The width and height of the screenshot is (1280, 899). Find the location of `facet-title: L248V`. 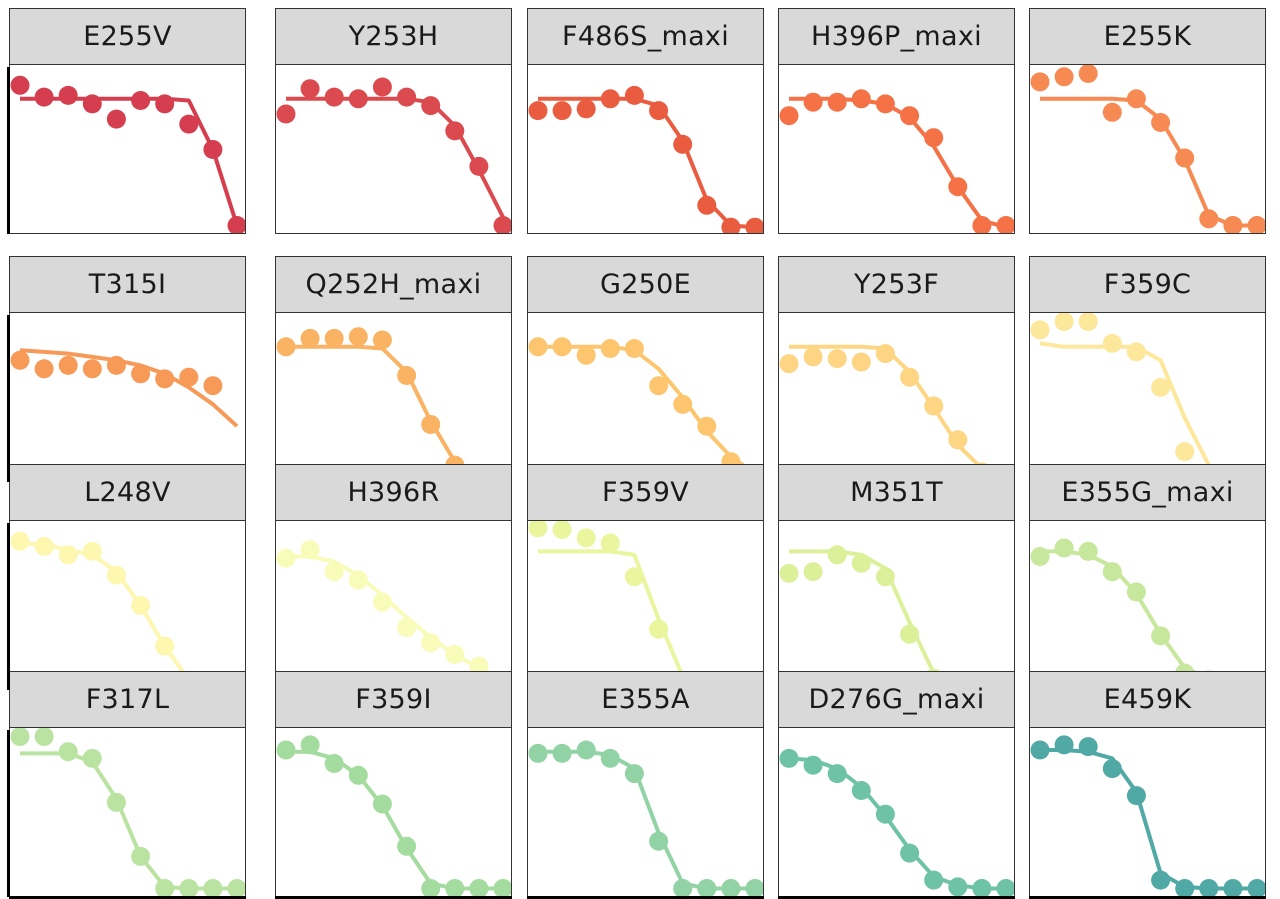

facet-title: L248V is located at coordinates (127, 492).